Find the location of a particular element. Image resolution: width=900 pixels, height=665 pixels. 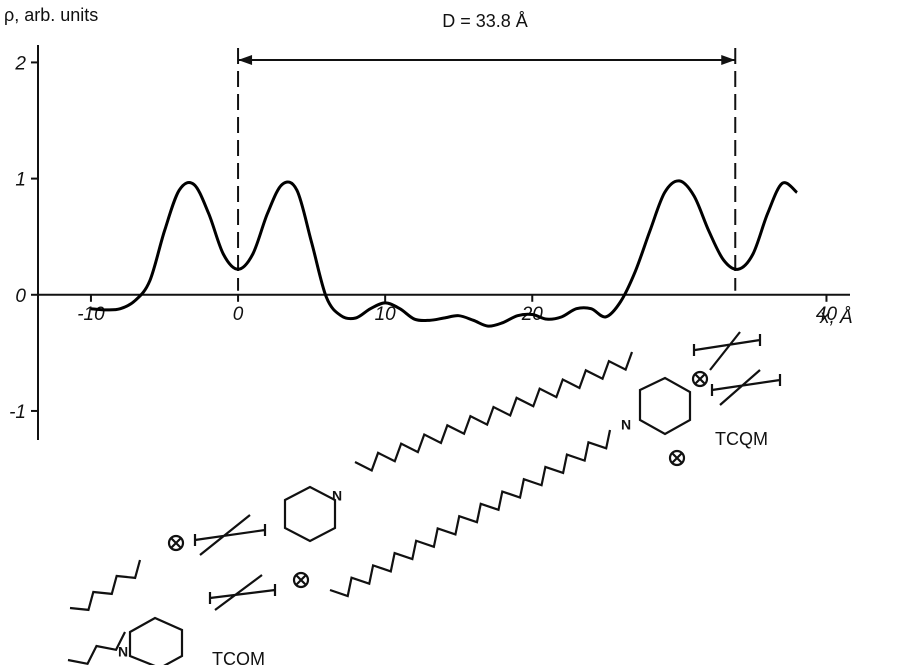

x-tick-label: 40 is located at coordinates (827, 314).